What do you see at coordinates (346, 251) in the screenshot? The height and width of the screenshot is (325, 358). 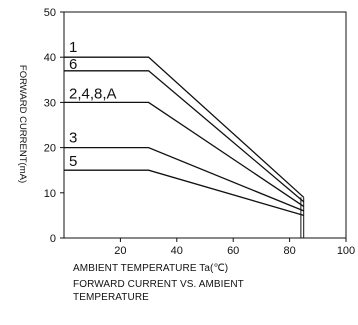 I see `x-tick-label: 100` at bounding box center [346, 251].